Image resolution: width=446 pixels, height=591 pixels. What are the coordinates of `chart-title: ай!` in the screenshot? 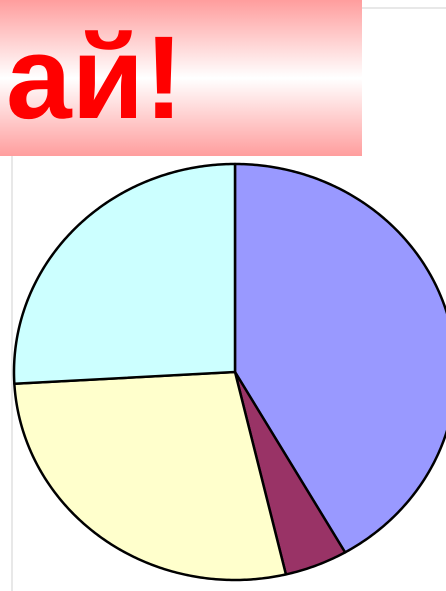 It's located at (95, 78).